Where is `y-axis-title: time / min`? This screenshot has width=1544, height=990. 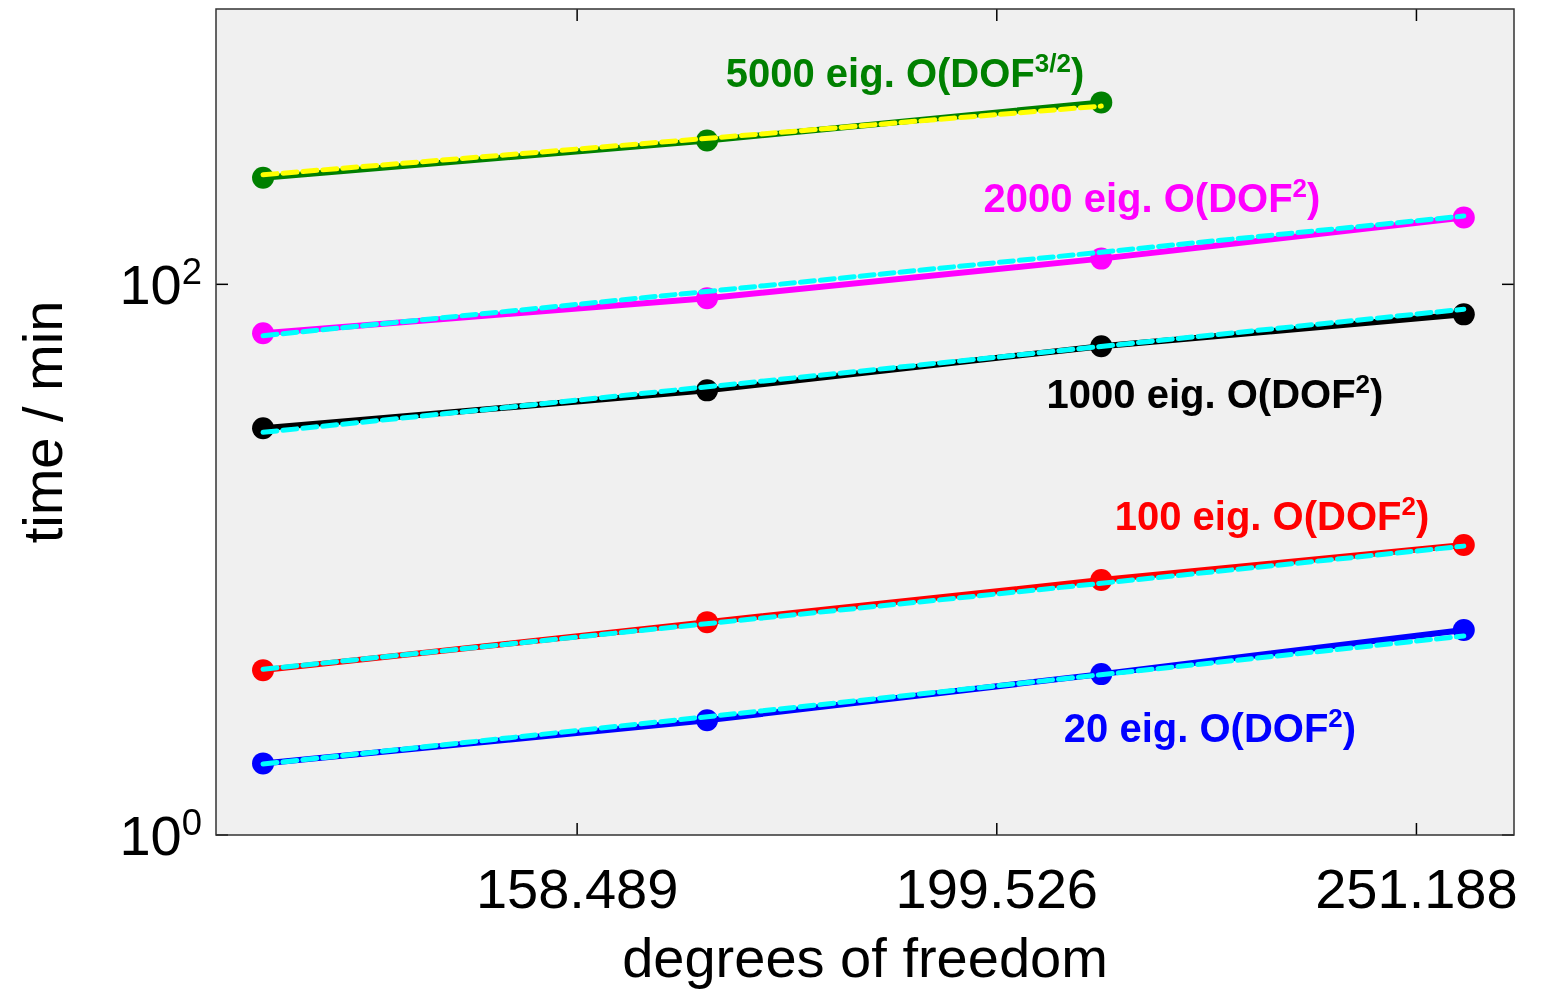
y-axis-title: time / min is located at coordinates (42, 422).